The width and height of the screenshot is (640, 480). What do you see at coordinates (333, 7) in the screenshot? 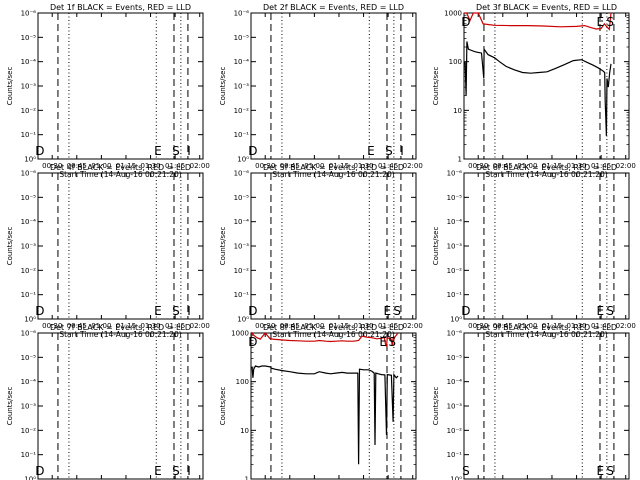
I see `panel-title: Det 2f BLACK = Events, RED = LLD` at bounding box center [333, 7].